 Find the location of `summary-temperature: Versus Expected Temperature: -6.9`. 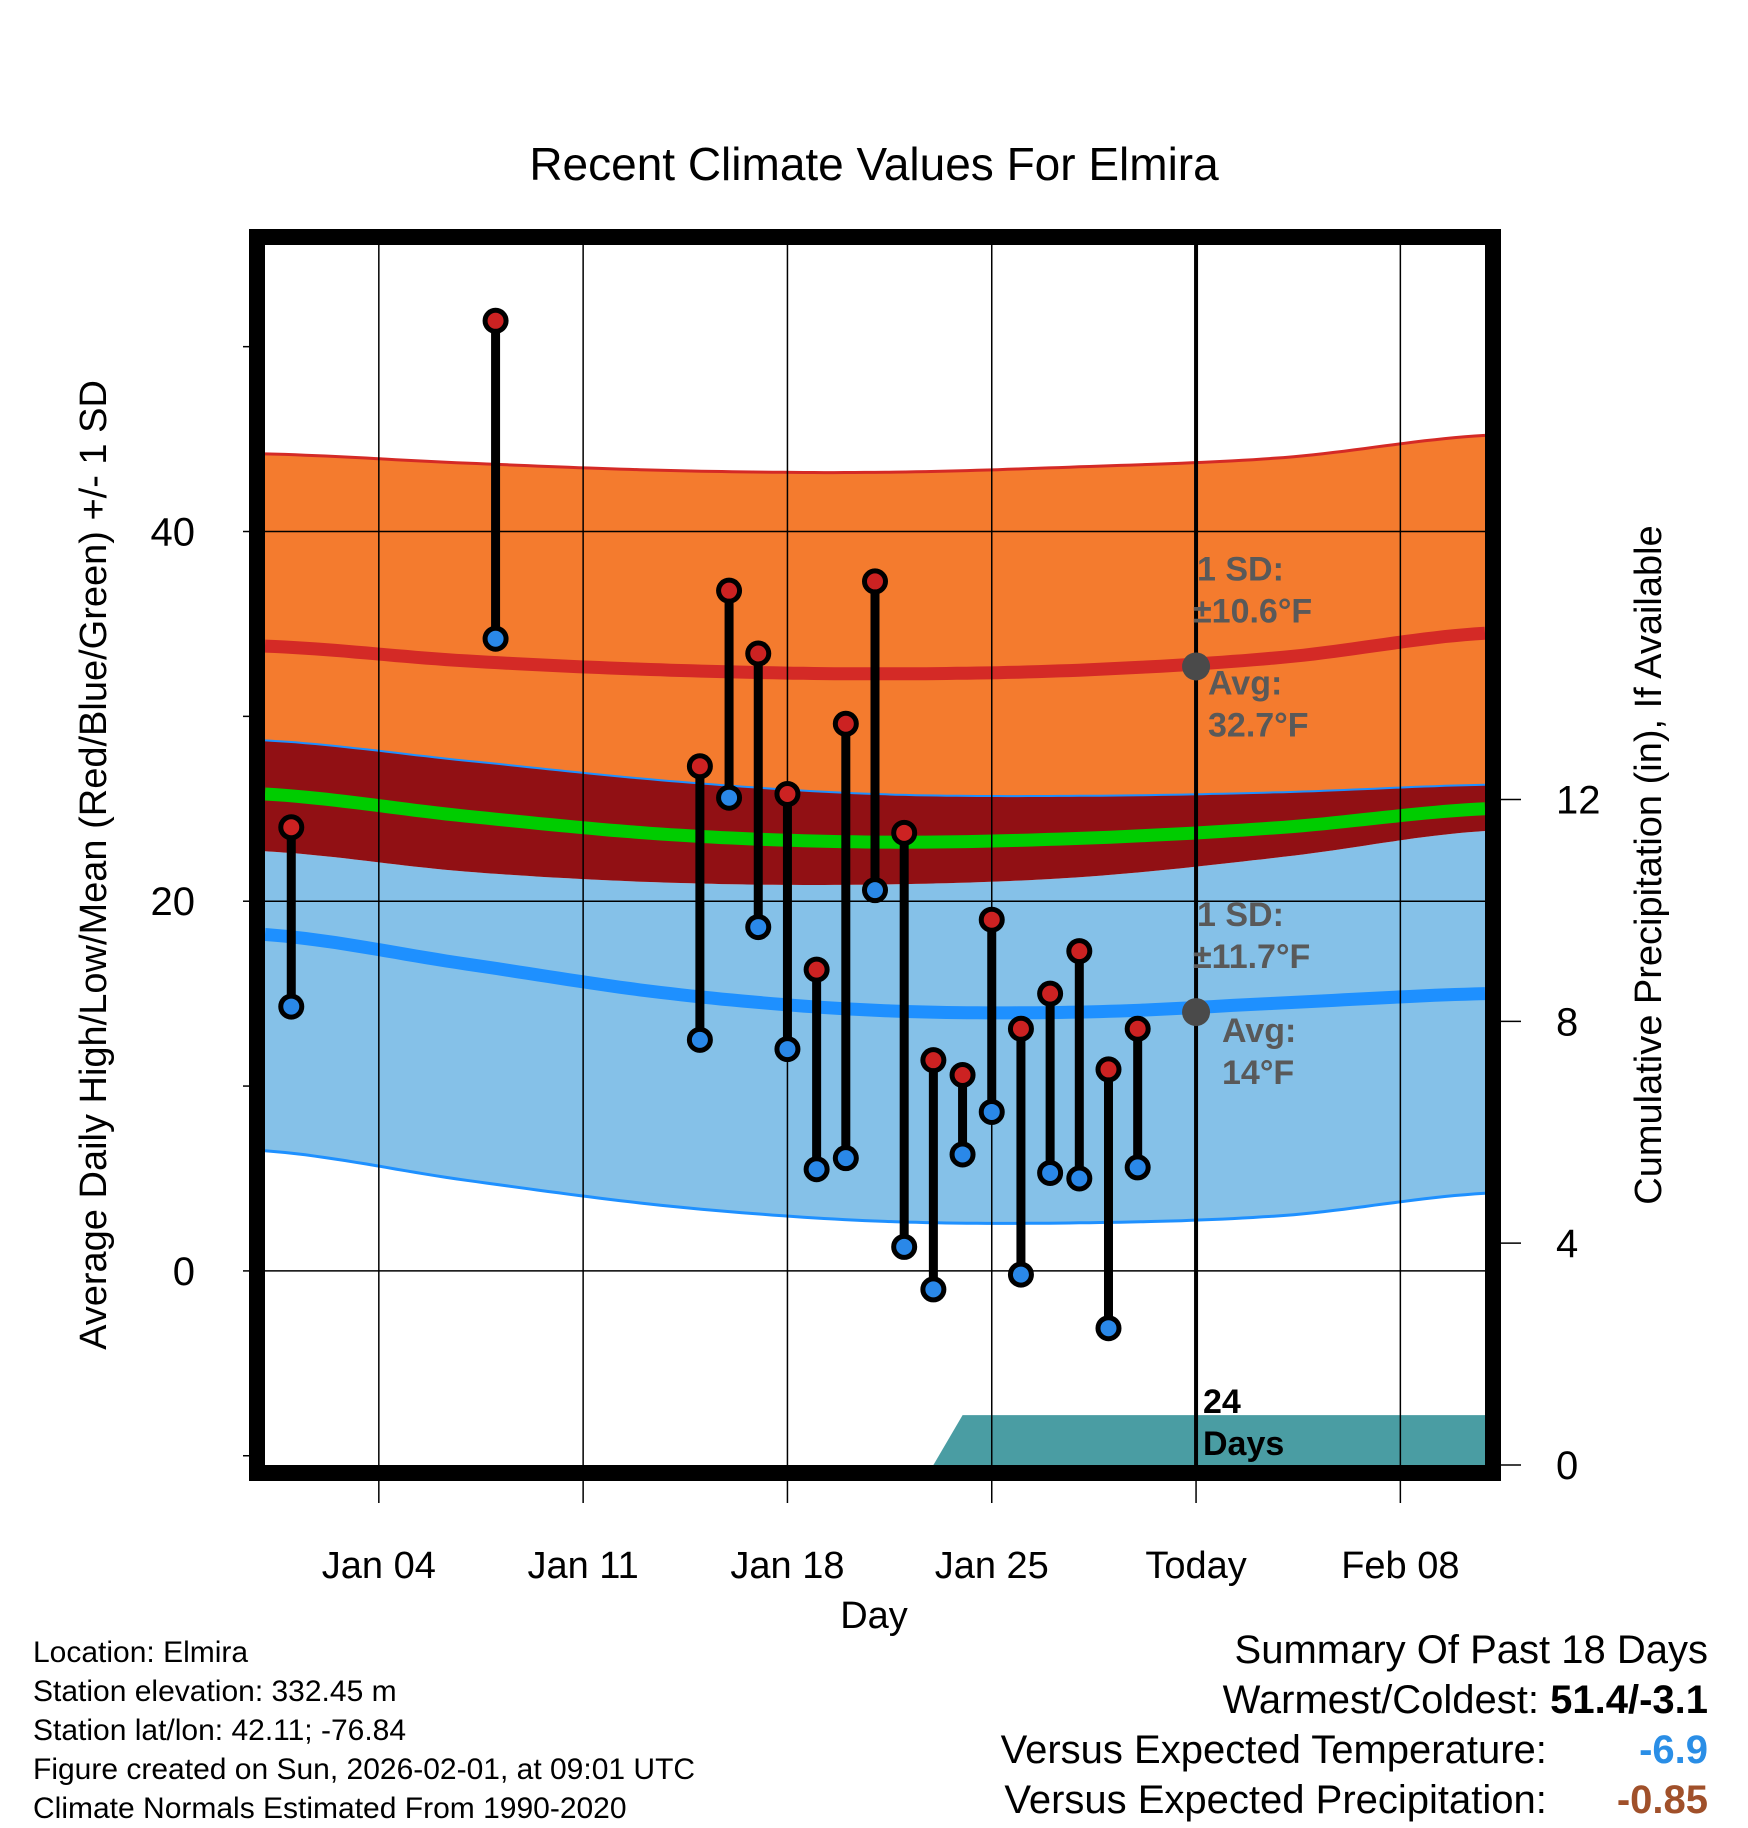

summary-temperature: Versus Expected Temperature: -6.9 is located at coordinates (1354, 1750).